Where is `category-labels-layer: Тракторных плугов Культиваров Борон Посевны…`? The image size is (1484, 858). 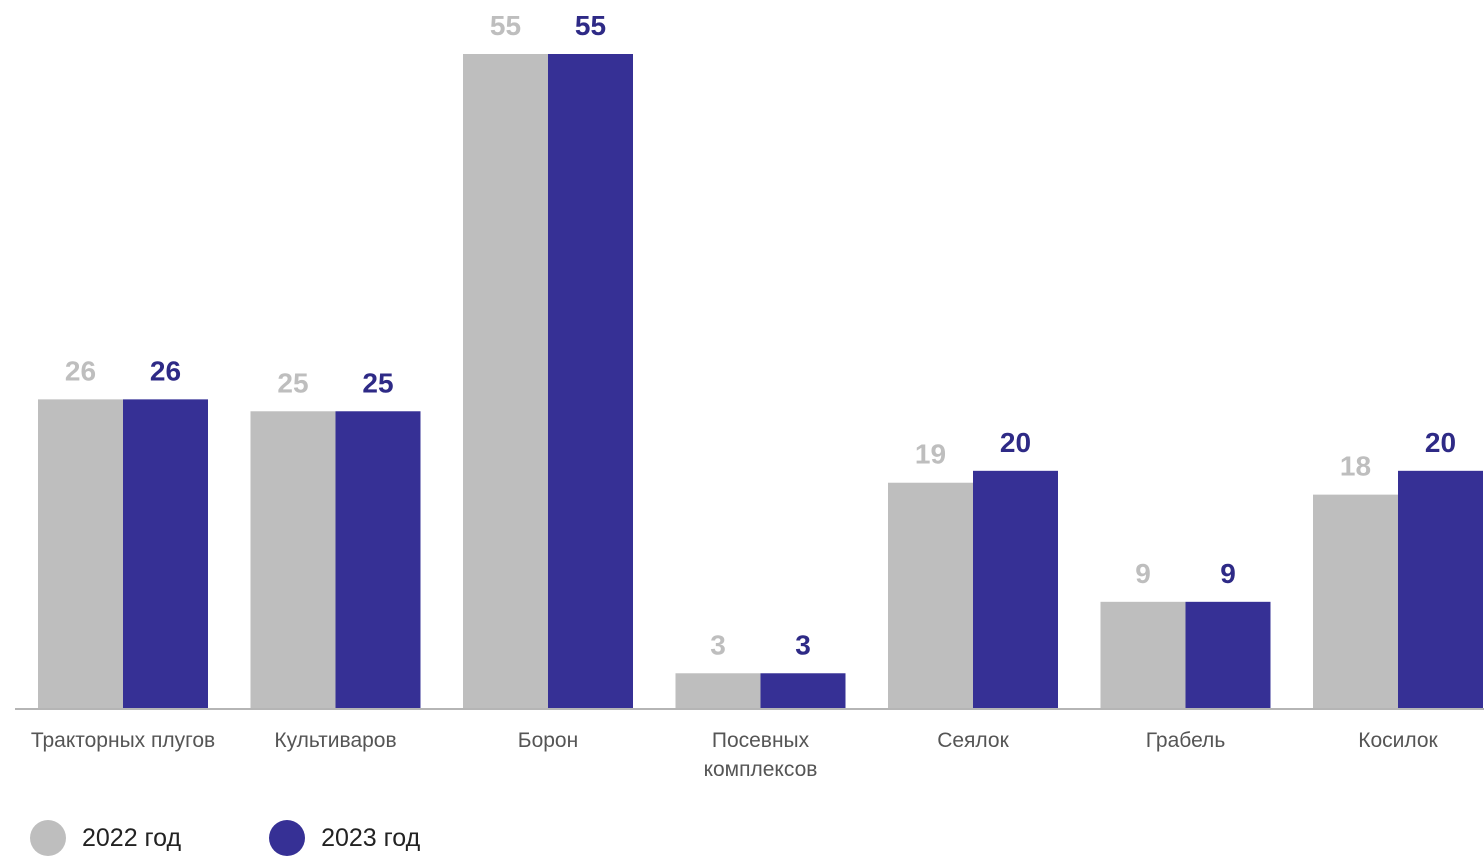
category-labels-layer: Тракторных плугов Культиваров Борон Посевны… is located at coordinates (735, 755).